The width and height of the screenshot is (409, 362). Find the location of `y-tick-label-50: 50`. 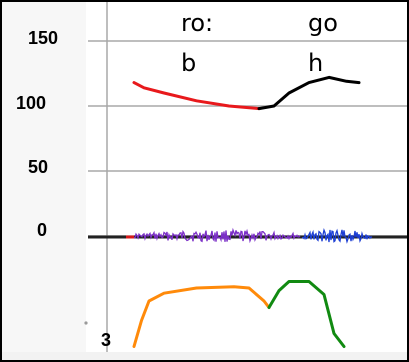

y-tick-label-50: 50 is located at coordinates (38, 167).